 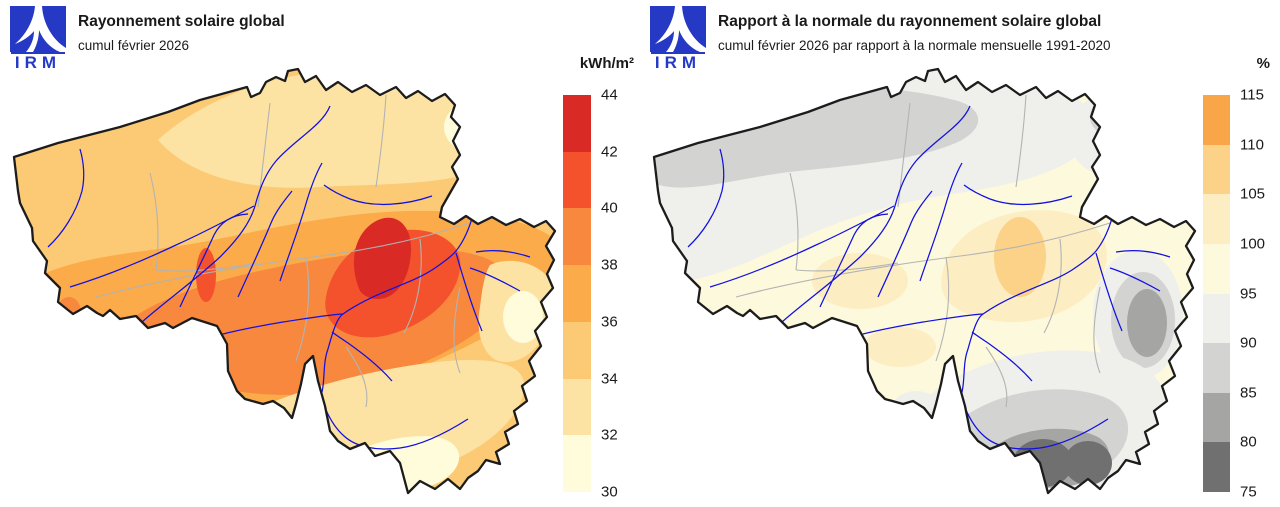 What do you see at coordinates (609, 322) in the screenshot?
I see `scale-tick: 36` at bounding box center [609, 322].